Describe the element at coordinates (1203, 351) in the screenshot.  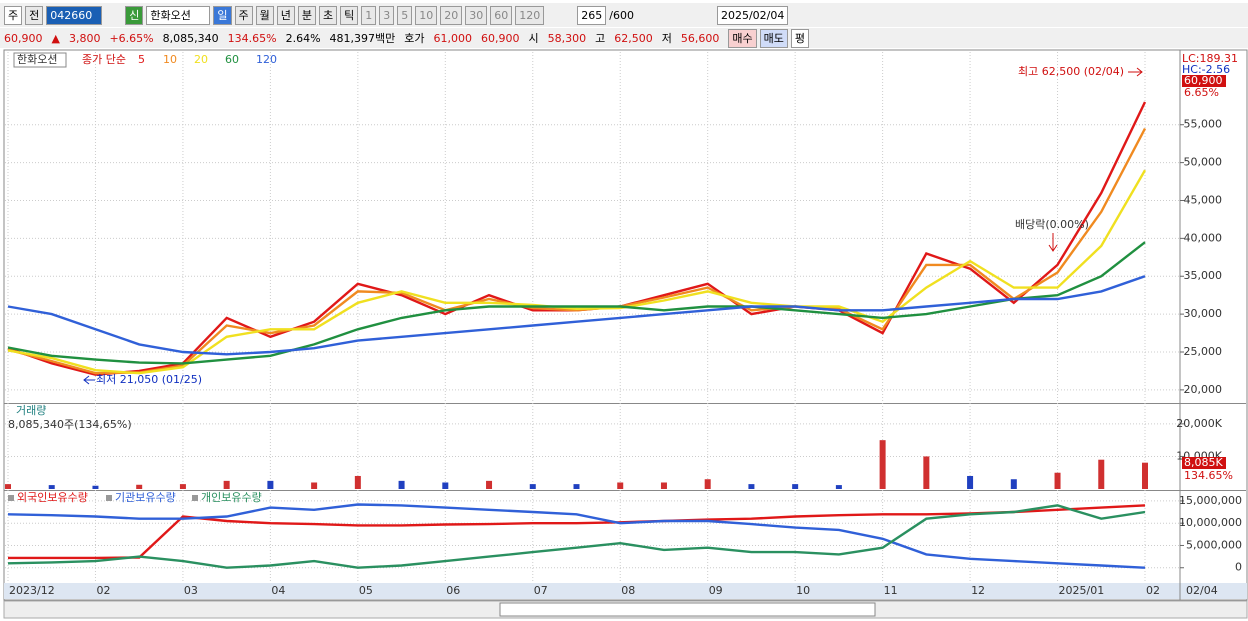
I see `y-tick-label: 25,000` at that location.